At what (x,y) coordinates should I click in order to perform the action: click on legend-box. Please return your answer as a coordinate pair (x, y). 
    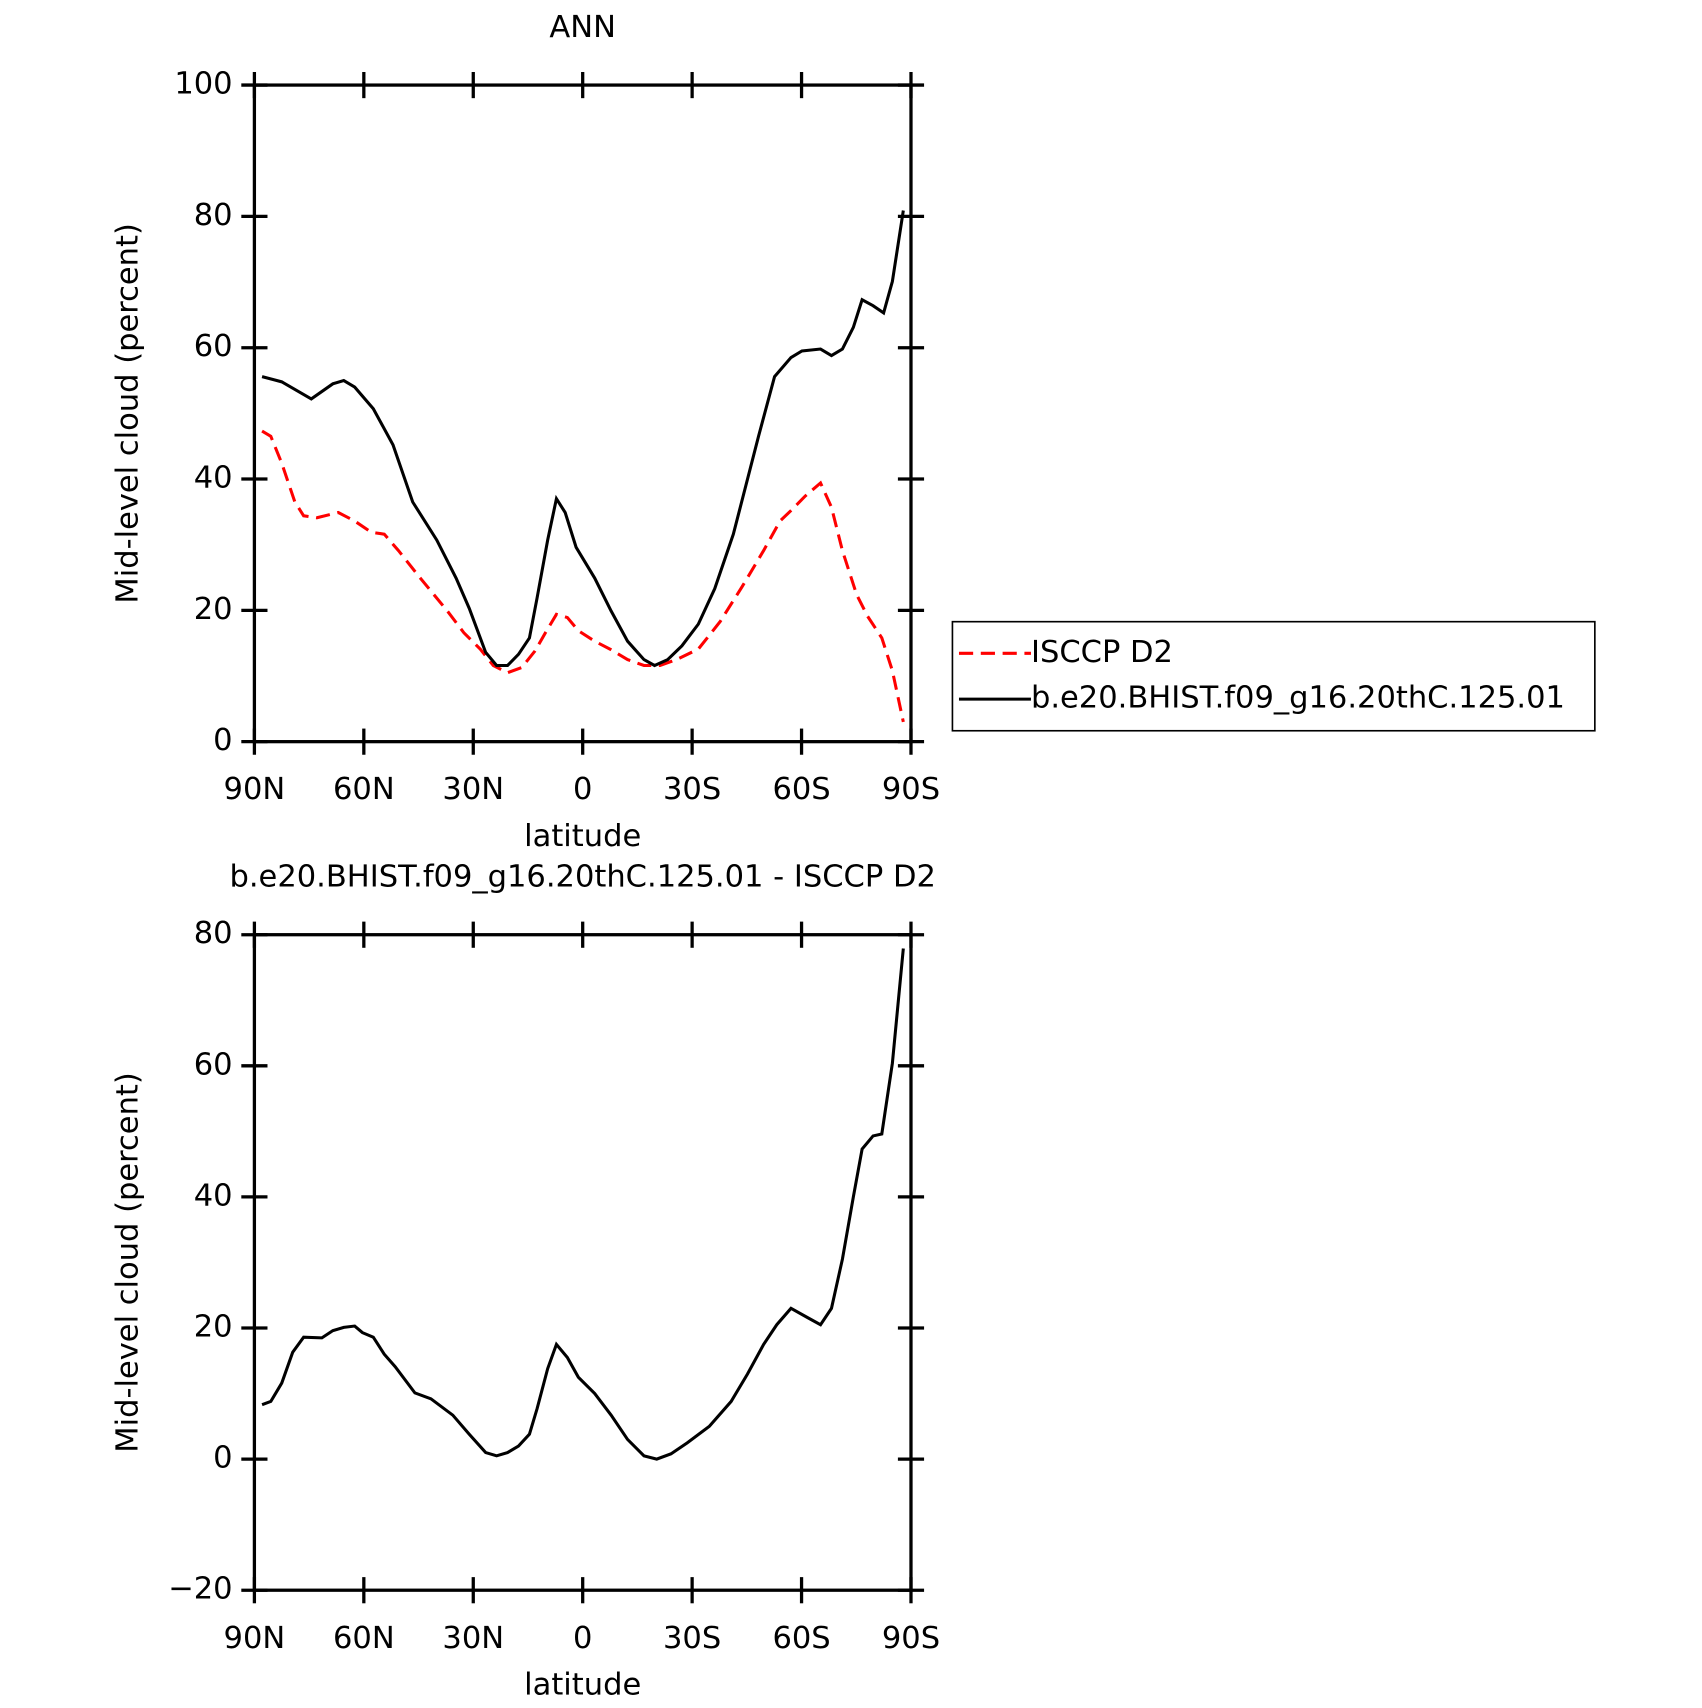
    Looking at the image, I should click on (1273, 676).